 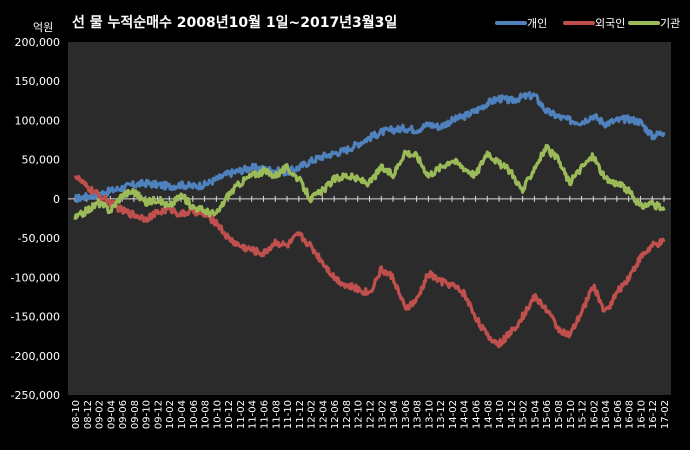 What do you see at coordinates (38, 42) in the screenshot?
I see `y-tick-label: 200,000` at bounding box center [38, 42].